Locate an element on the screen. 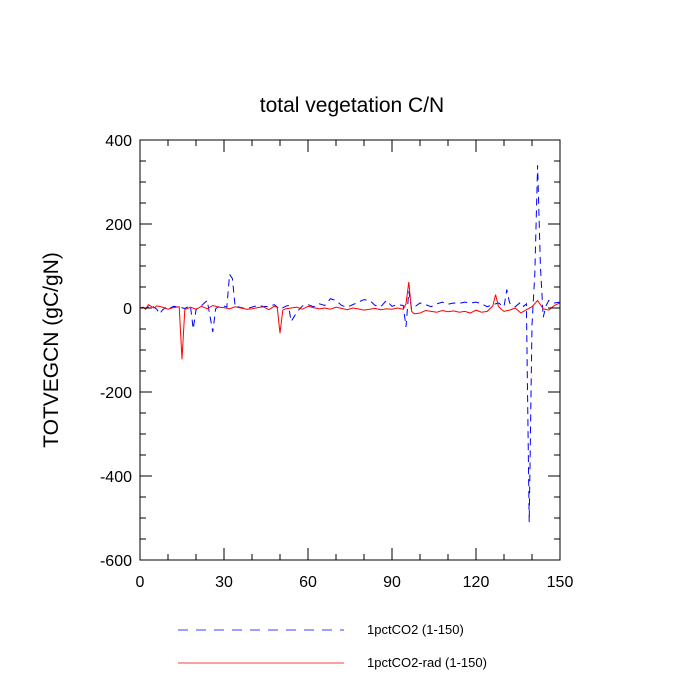 Image resolution: width=700 pixels, height=700 pixels. x-tick-label: 120 is located at coordinates (476, 582).